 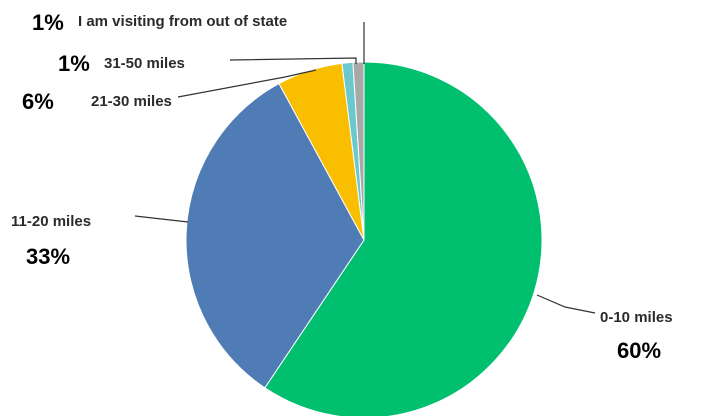 I want to click on slice-label-21-30: 21-30 miles, so click(x=131, y=101).